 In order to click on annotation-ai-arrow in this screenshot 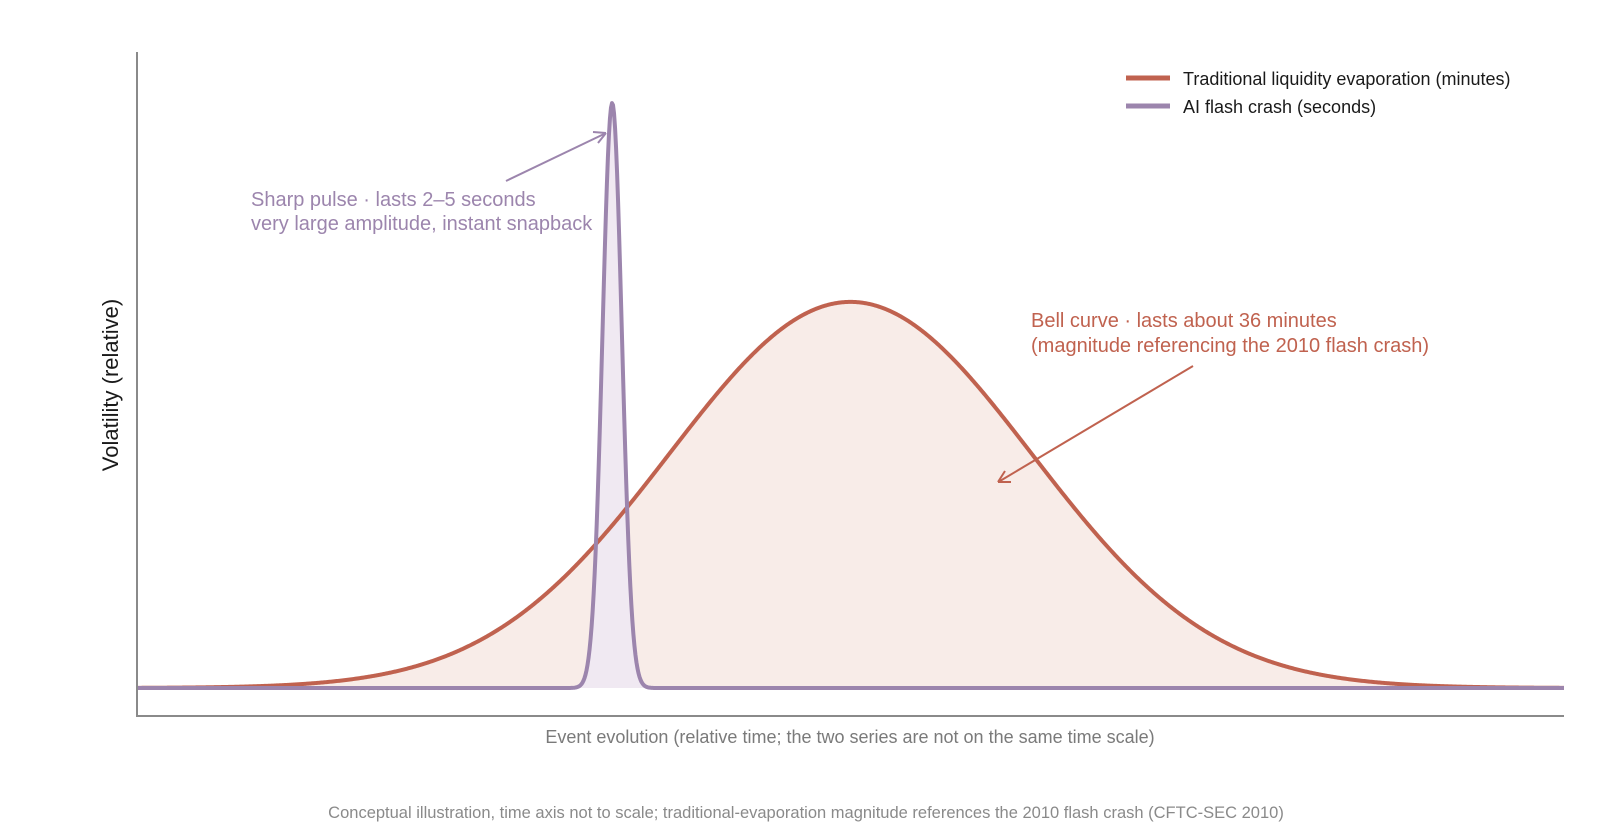, I will do `click(555, 157)`.